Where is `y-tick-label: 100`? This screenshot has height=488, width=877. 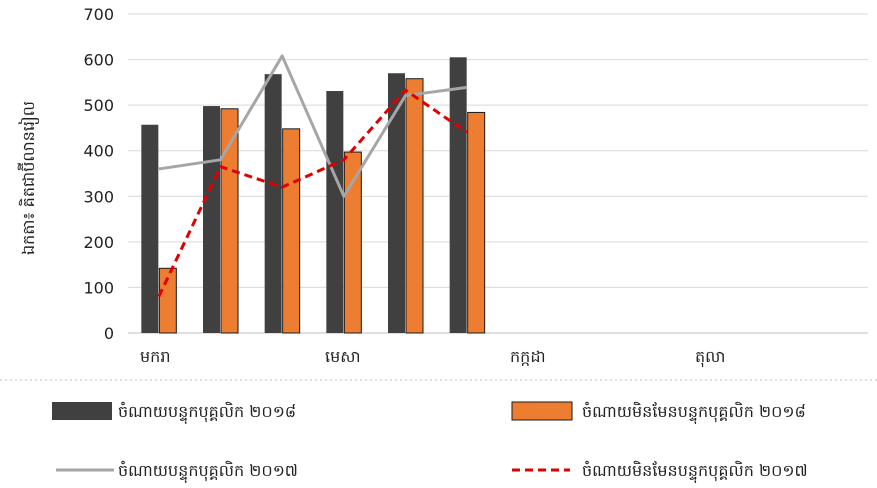
y-tick-label: 100 is located at coordinates (98, 287).